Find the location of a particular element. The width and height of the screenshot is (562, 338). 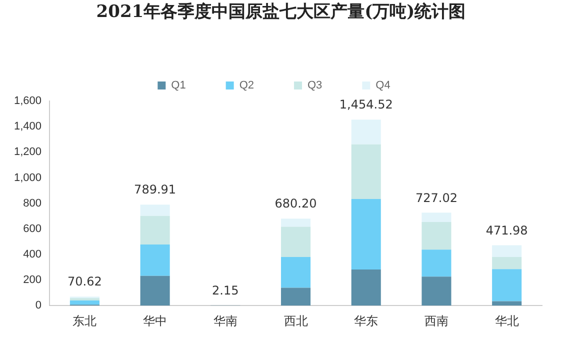

y-tick-label: 1,200 is located at coordinates (28, 152).